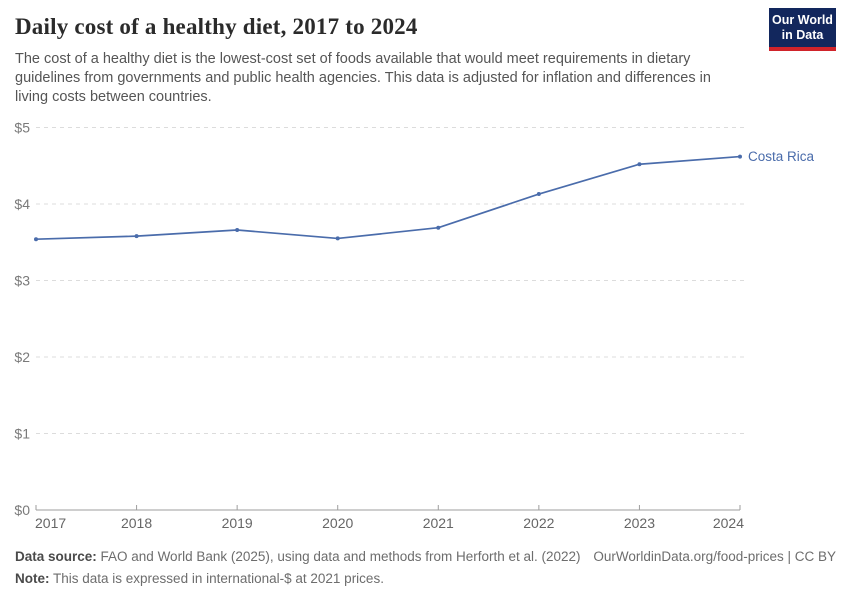  I want to click on svg-text: 2020, so click(337, 523).